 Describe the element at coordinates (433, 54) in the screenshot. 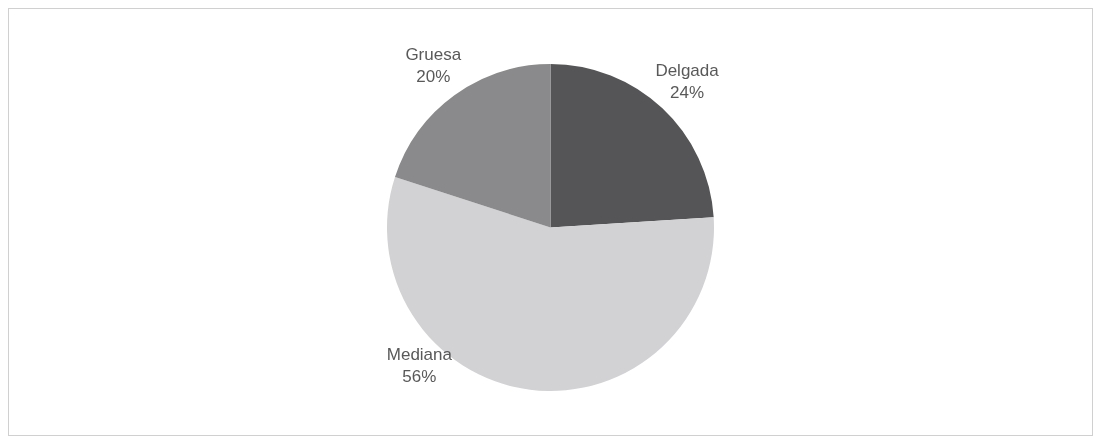

I see `slice-label: Gruesa` at that location.